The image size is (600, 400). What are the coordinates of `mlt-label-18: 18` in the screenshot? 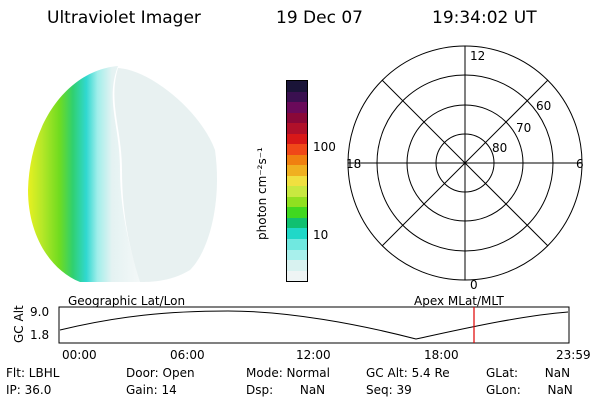 It's located at (353, 164).